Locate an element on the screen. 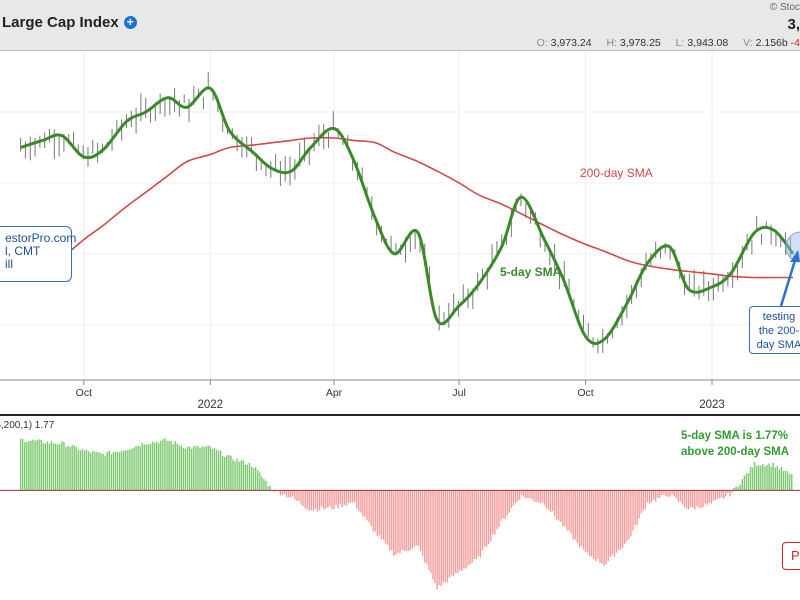 The image size is (800, 600). sma200-label: 200-day SMA is located at coordinates (616, 173).